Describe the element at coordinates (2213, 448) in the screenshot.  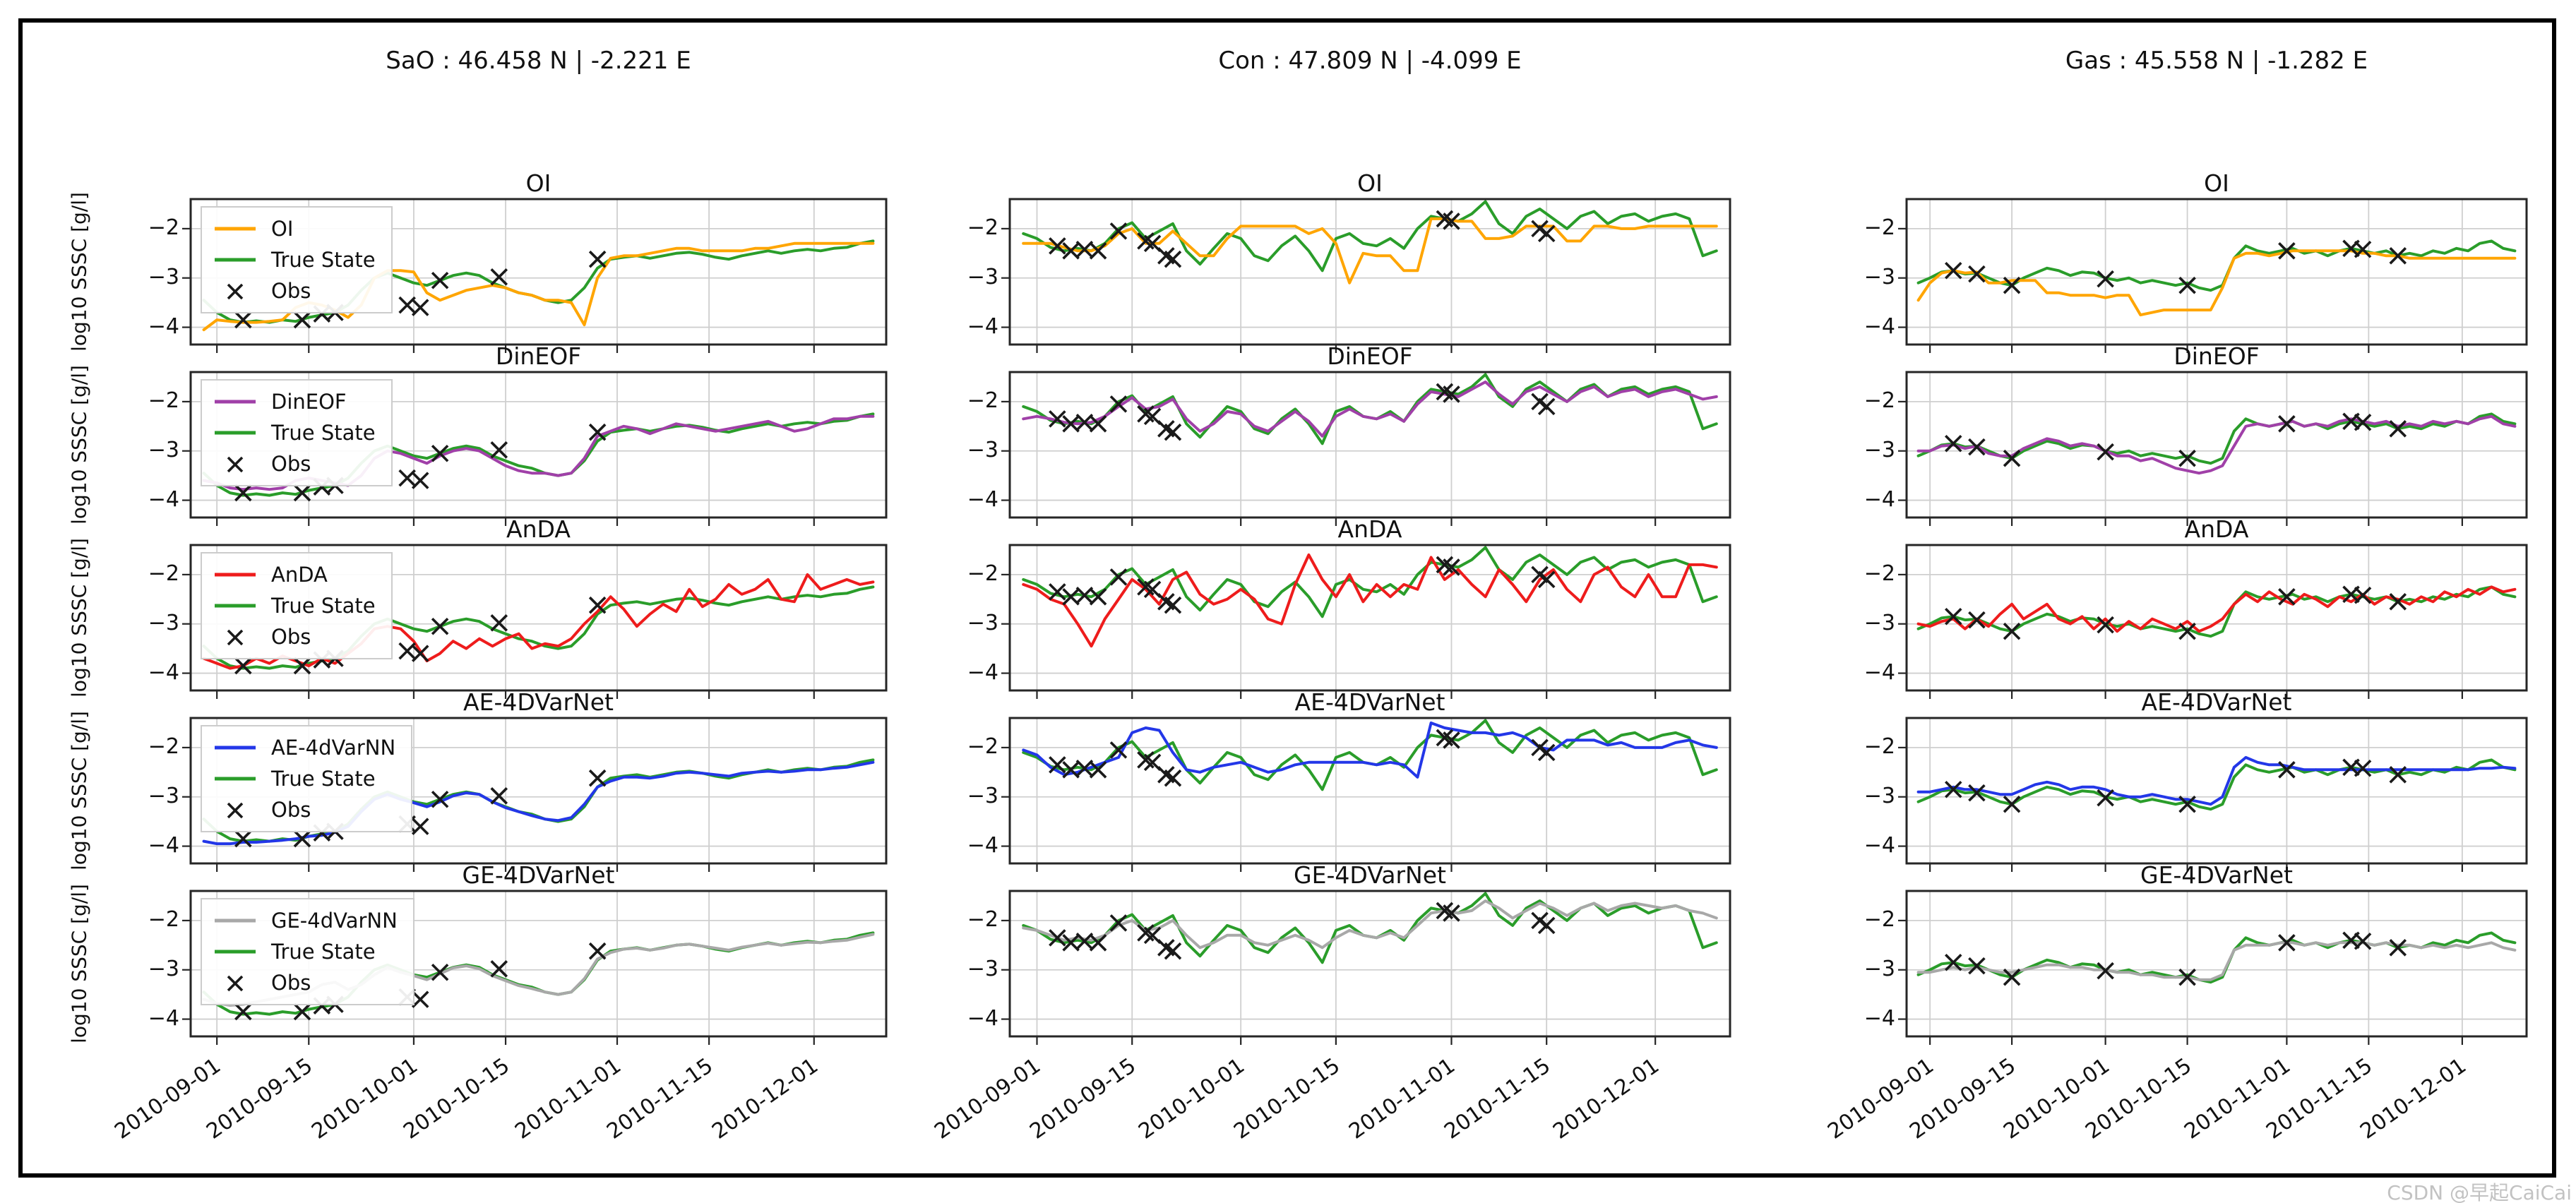
I see `subplot-DinEOF-Gas` at that location.